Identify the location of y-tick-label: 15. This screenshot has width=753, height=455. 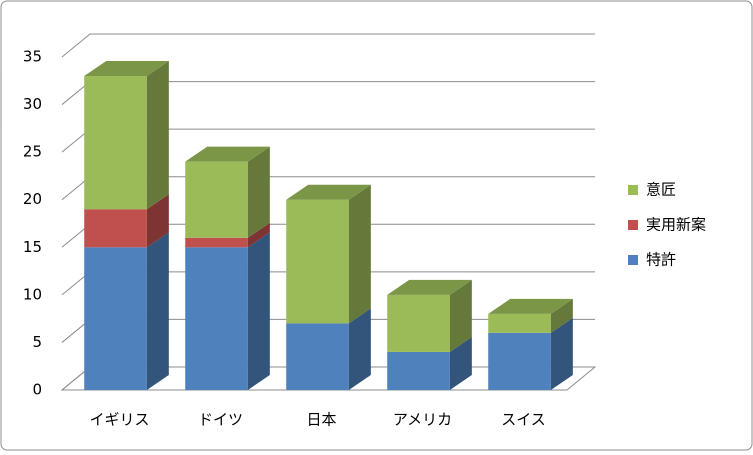
(32, 247).